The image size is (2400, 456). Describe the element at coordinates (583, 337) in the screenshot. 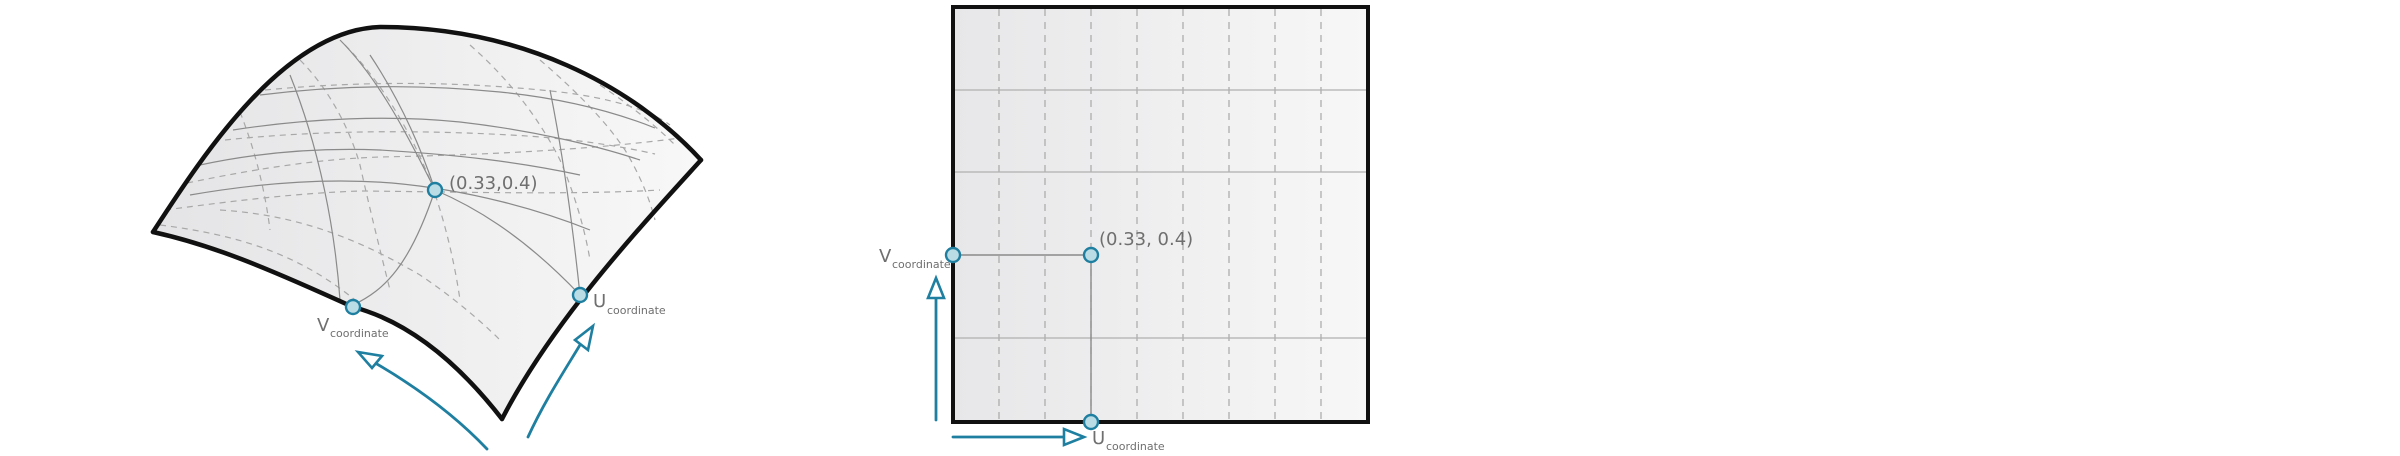

I see `surface-u-arrow-head` at that location.